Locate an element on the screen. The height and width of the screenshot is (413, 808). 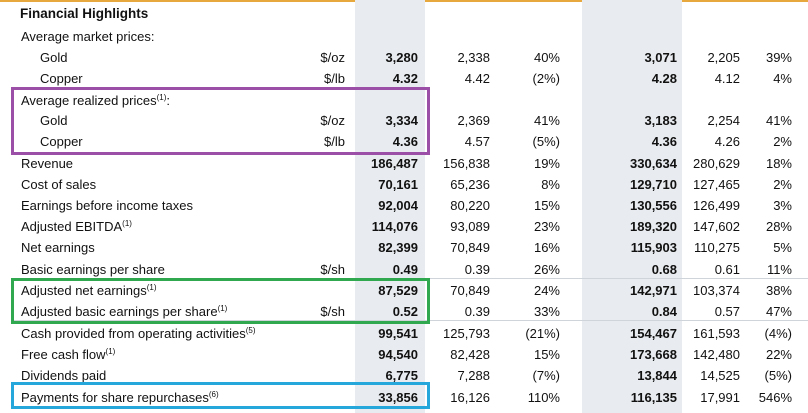
row-label-text: Revenue is located at coordinates (47, 163).